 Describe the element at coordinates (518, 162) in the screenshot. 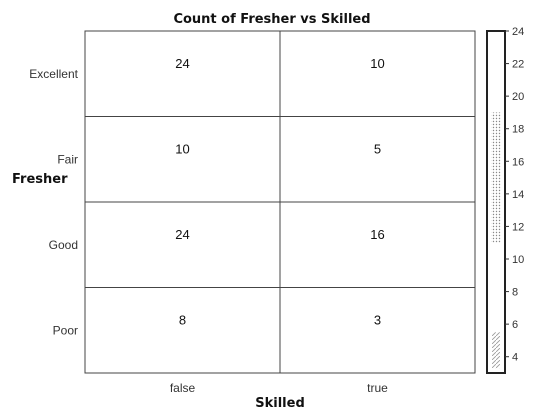

I see `colorbar-tick-label: 16` at that location.